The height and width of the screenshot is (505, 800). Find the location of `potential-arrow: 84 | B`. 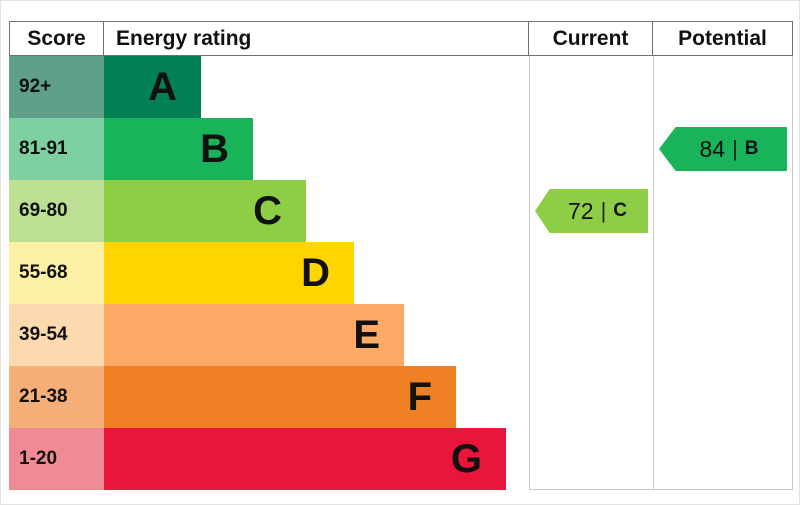

potential-arrow: 84 | B is located at coordinates (723, 149).